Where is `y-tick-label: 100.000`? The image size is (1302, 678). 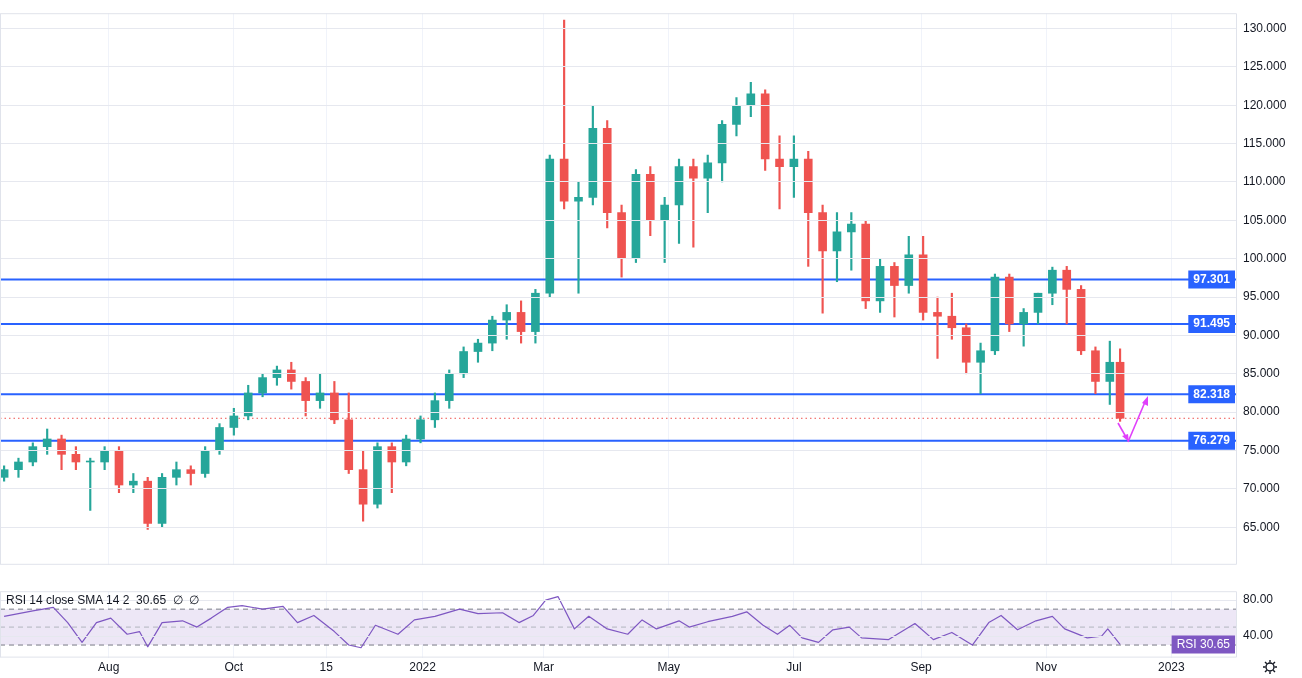
y-tick-label: 100.000 is located at coordinates (1265, 258).